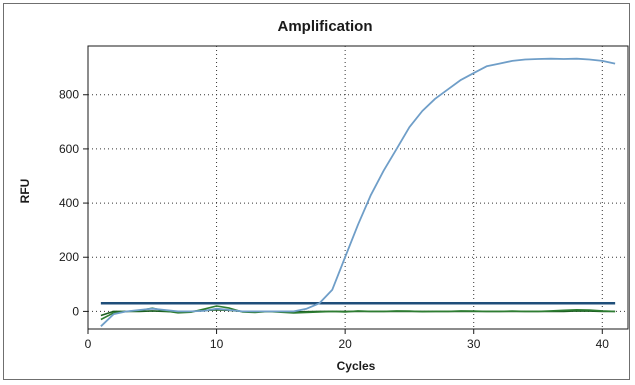 The width and height of the screenshot is (635, 385). What do you see at coordinates (603, 344) in the screenshot?
I see `x-tick-label: 40` at bounding box center [603, 344].